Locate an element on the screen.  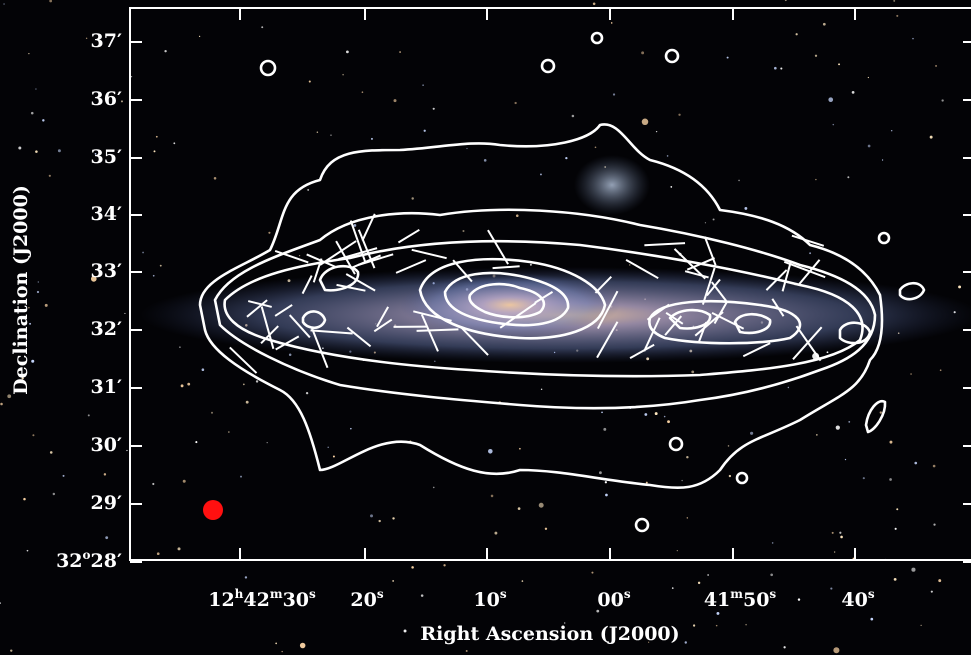
tick-label: 20s is located at coordinates (366, 599).